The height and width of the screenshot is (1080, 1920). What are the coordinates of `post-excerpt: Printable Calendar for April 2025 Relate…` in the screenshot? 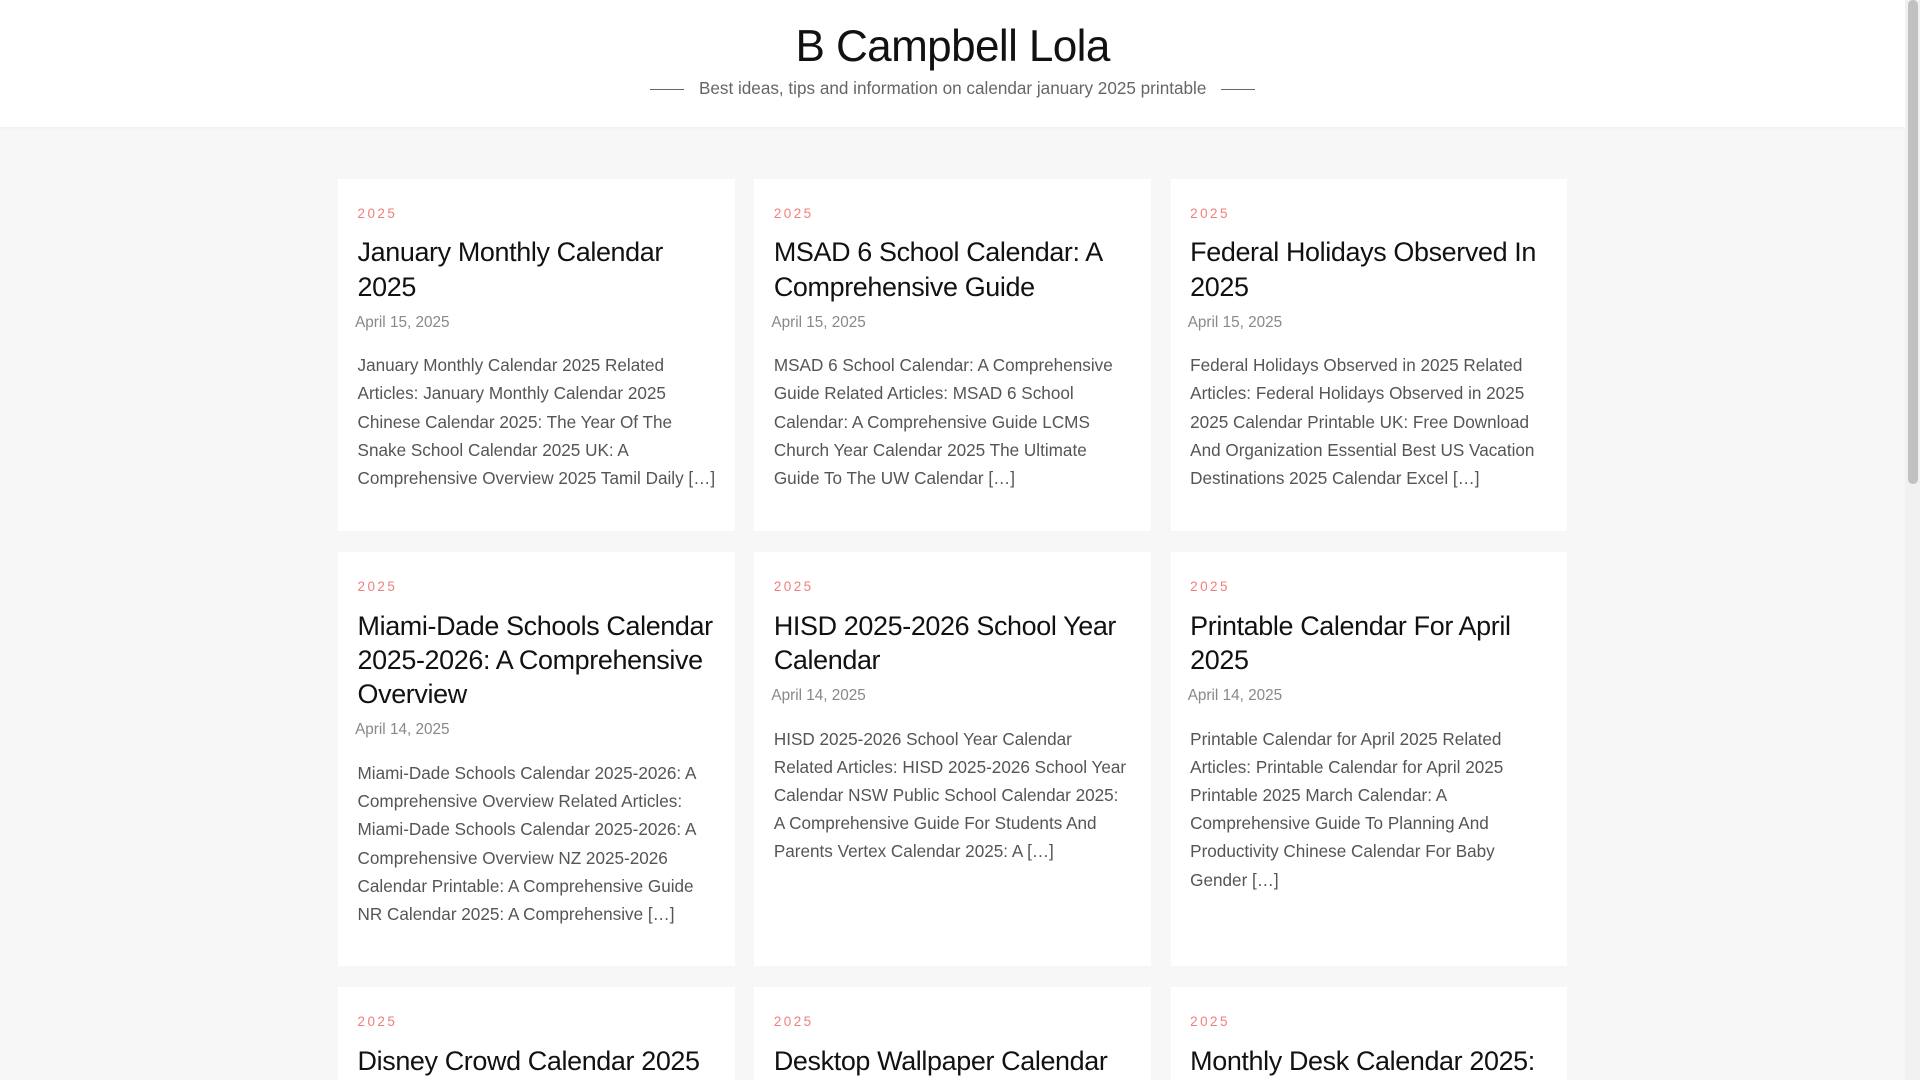 It's located at (1347, 809).